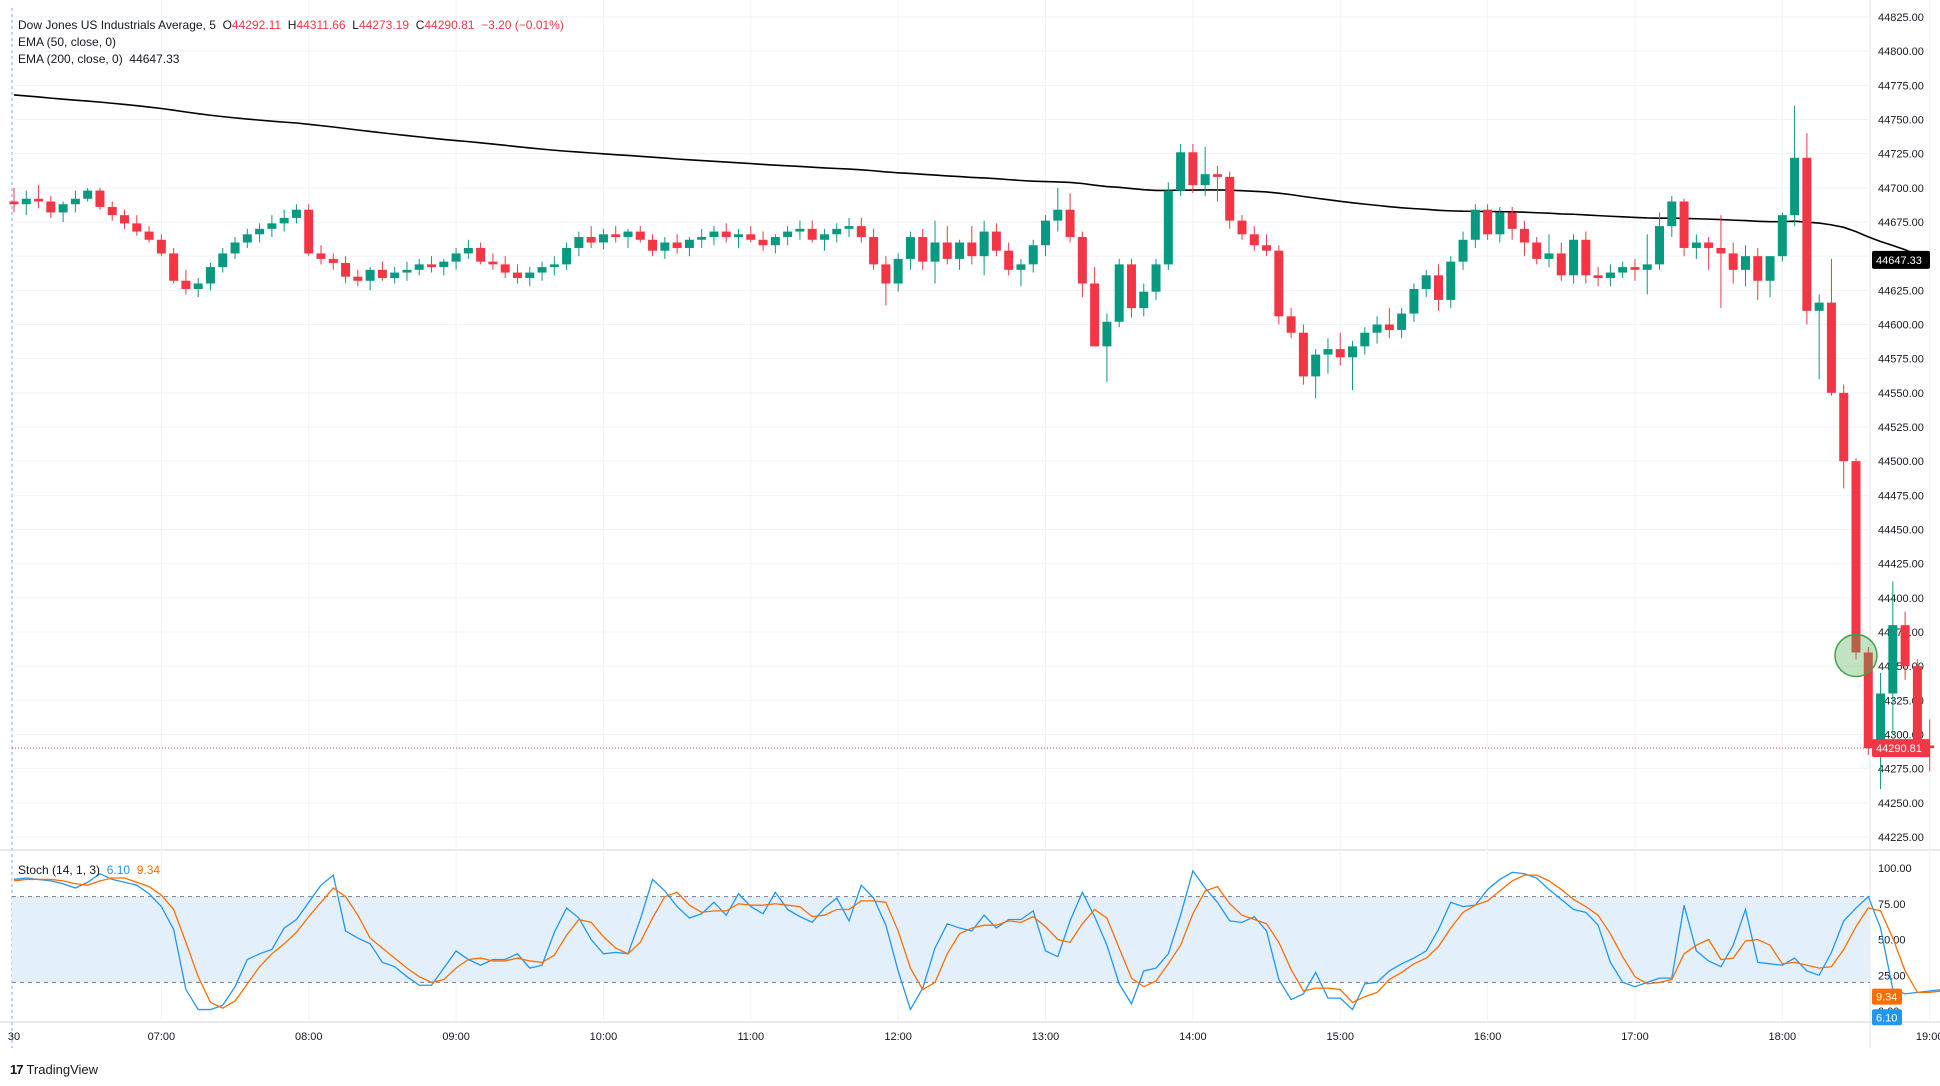 This screenshot has height=1086, width=1940. Describe the element at coordinates (1856, 655) in the screenshot. I see `highlight-circle` at that location.